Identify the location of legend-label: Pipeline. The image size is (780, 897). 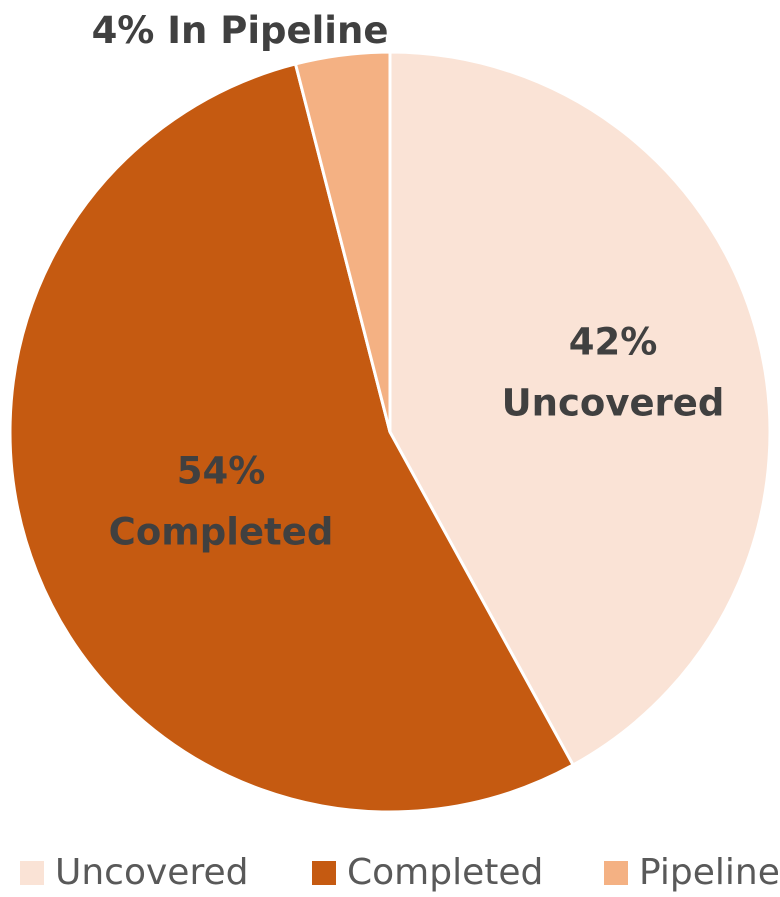
(709, 872).